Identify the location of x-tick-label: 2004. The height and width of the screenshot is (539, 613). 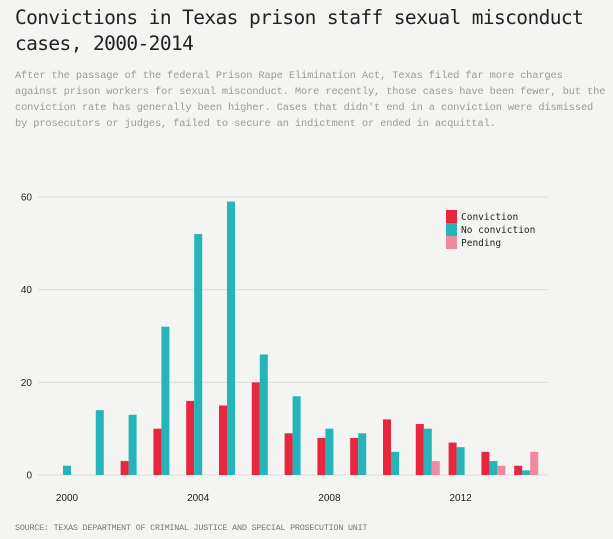
(198, 498).